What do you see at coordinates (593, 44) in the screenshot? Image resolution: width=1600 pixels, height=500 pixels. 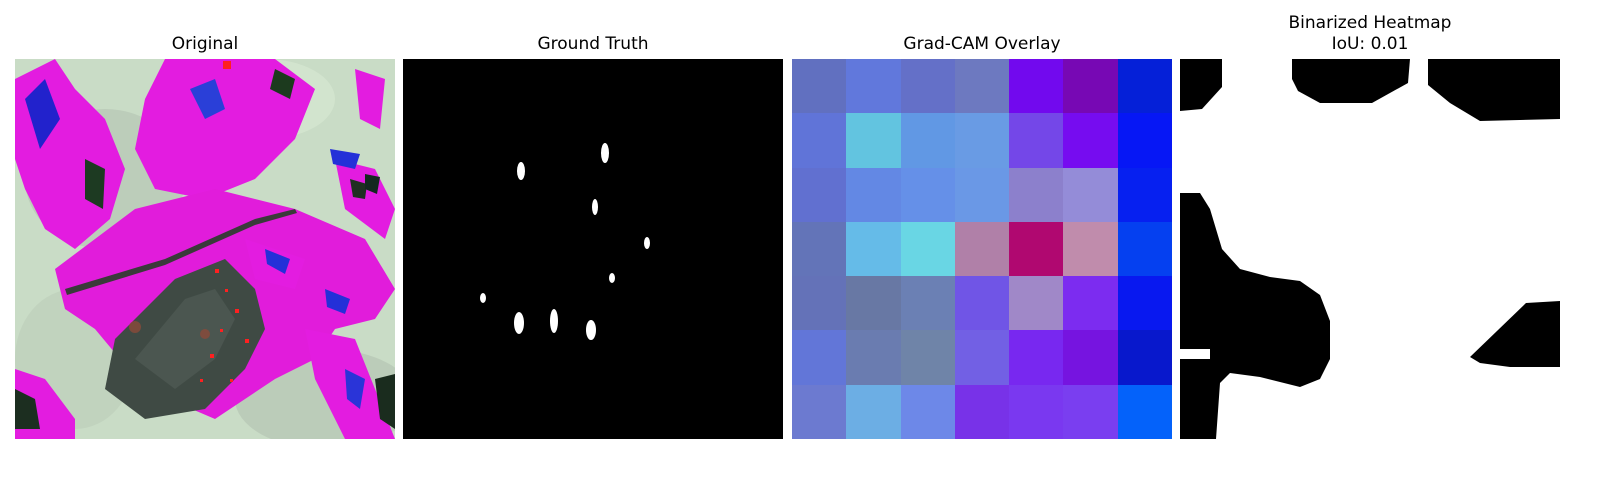 I see `ground-truth-title: Ground Truth` at bounding box center [593, 44].